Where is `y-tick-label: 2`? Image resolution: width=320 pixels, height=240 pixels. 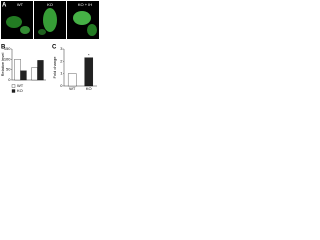
y-tick-label: 2 is located at coordinates (61, 60).